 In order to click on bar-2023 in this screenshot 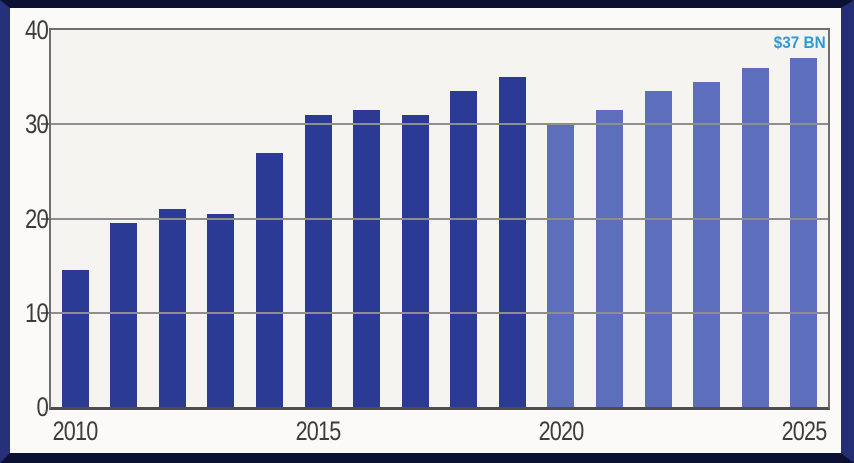, I will do `click(707, 244)`.